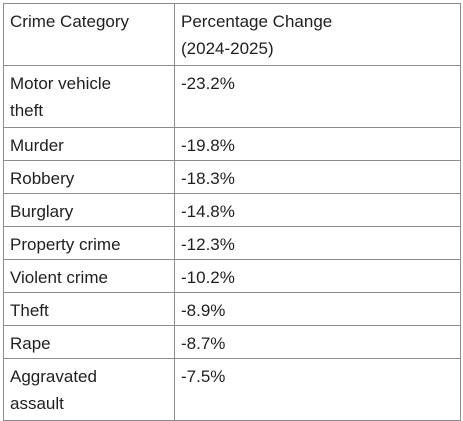 This screenshot has width=463, height=421. Describe the element at coordinates (53, 376) in the screenshot. I see `cell-category-line1: Aggravated` at that location.